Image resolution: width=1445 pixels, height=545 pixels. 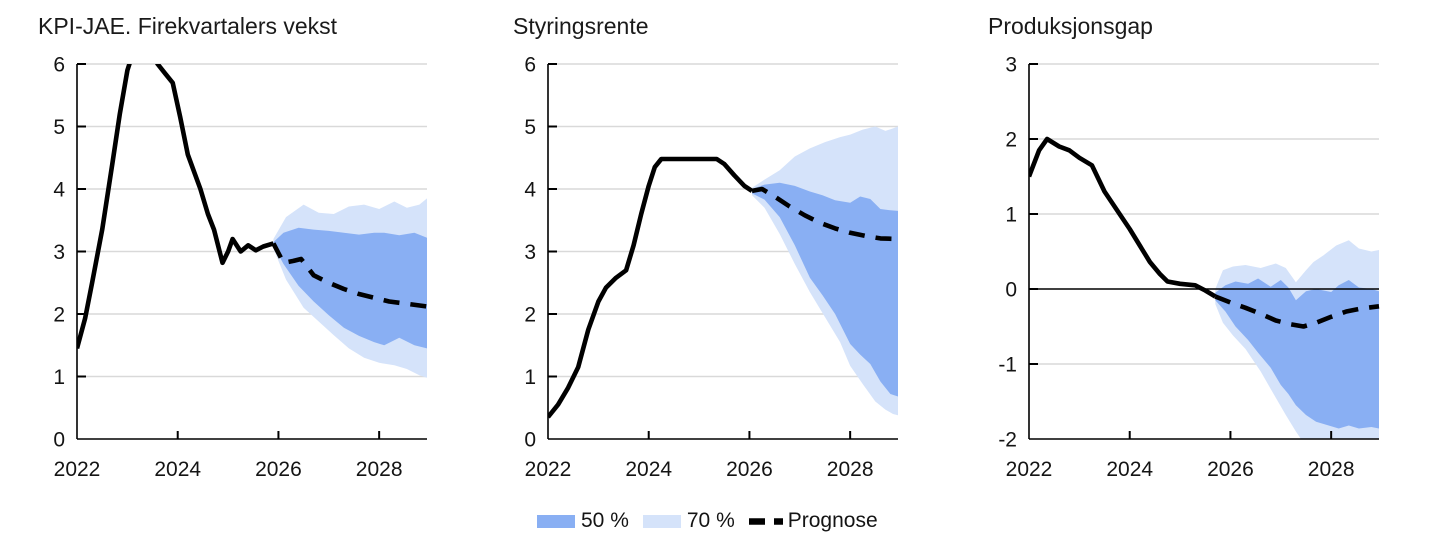 I want to click on legend-item-70pct: 70 %, so click(x=688, y=521).